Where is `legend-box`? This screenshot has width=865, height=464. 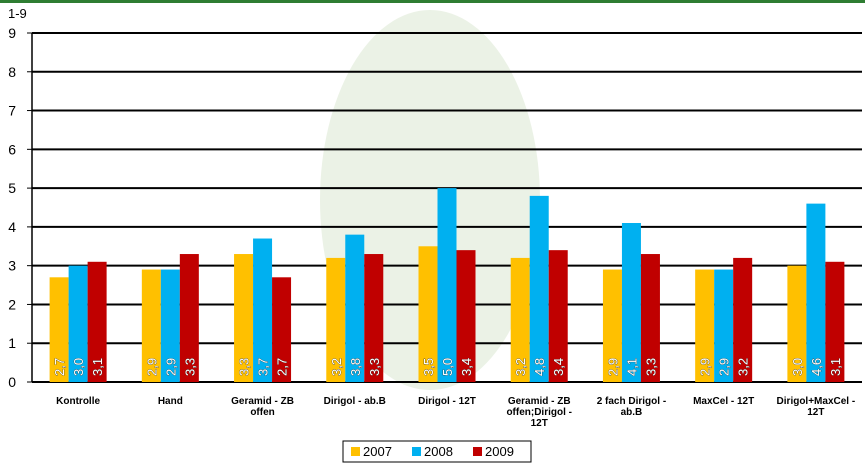
legend-box is located at coordinates (437, 451).